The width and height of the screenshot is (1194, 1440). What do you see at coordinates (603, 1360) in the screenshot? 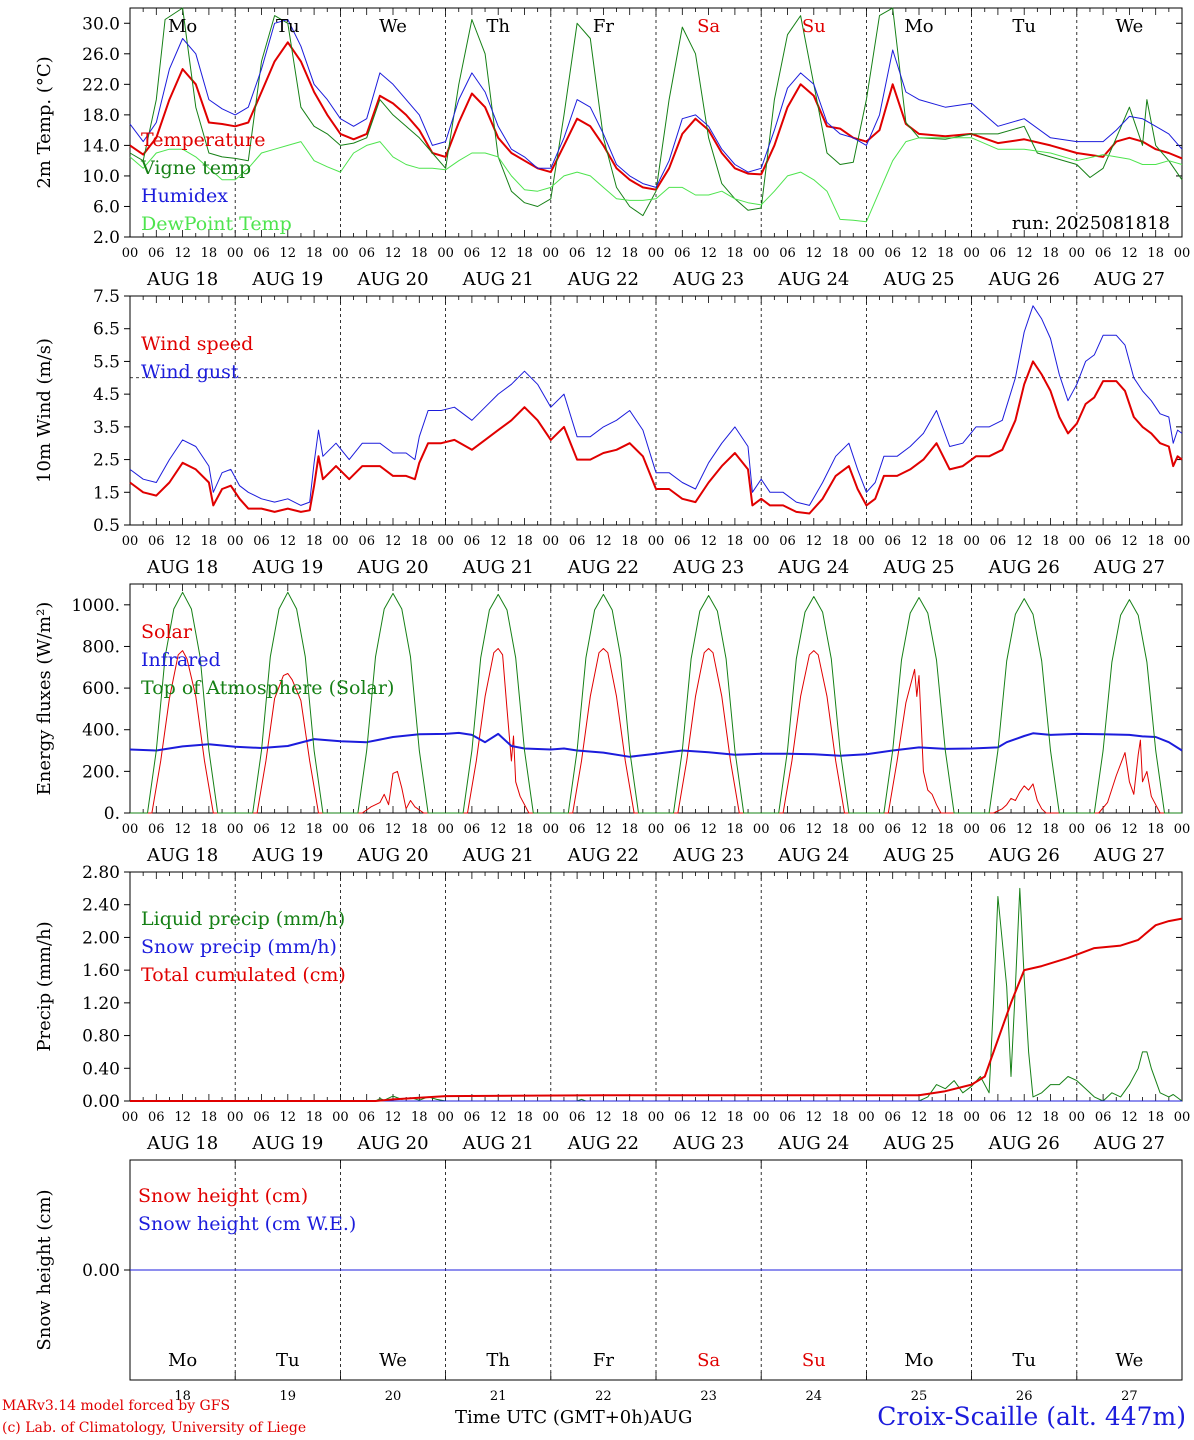
I see `day-label: Fr` at bounding box center [603, 1360].